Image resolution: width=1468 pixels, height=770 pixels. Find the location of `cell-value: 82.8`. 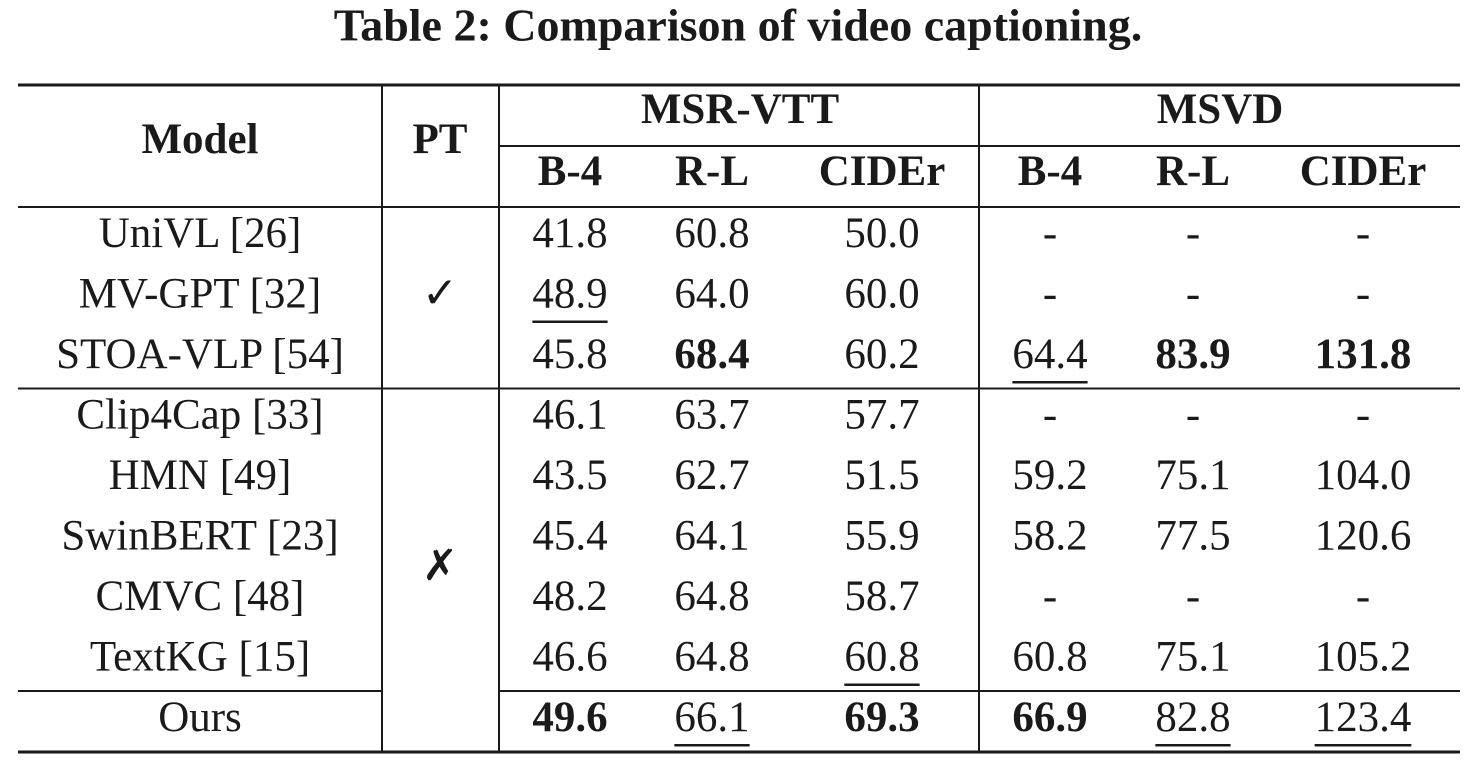

cell-value: 82.8 is located at coordinates (1192, 717).